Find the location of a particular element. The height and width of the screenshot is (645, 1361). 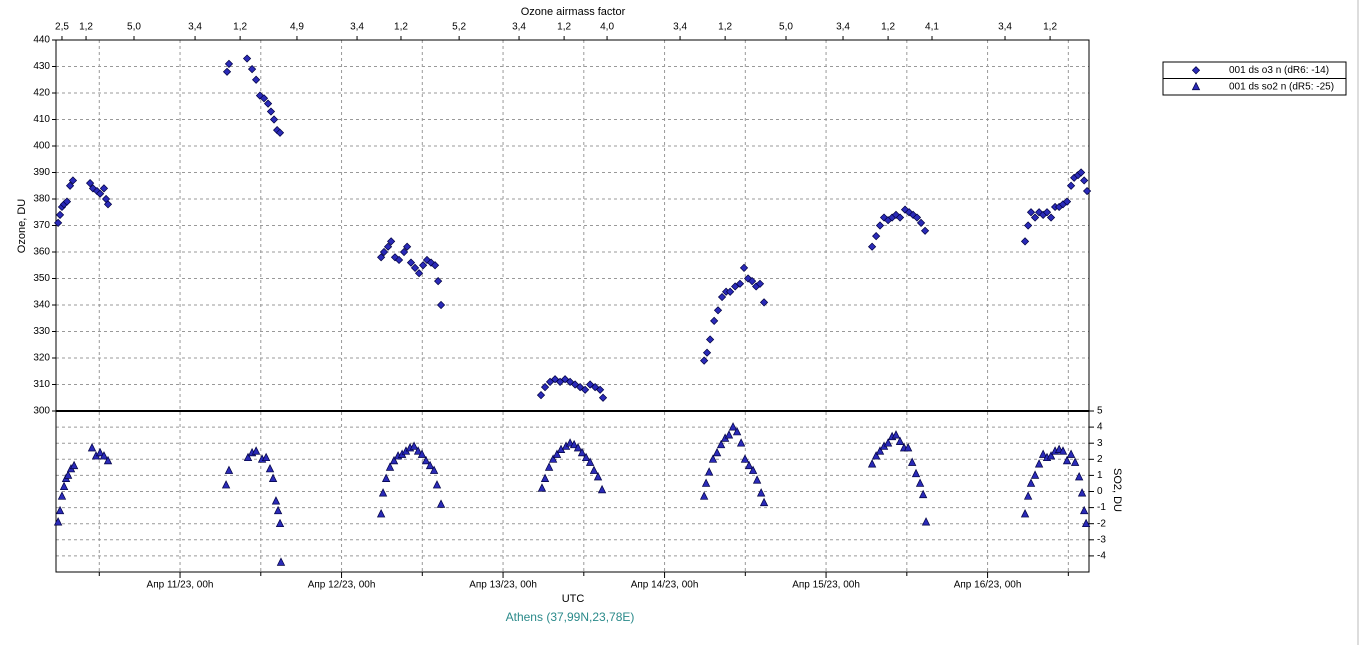

y-tick-label: 420 is located at coordinates (41, 93).